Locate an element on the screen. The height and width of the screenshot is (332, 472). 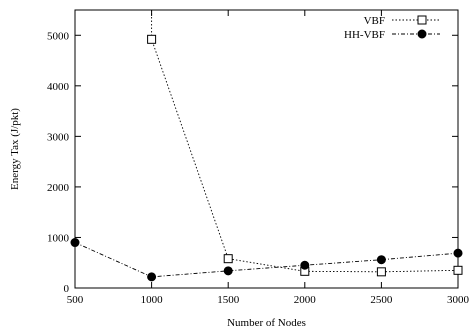
y-tick-label: 5000 is located at coordinates (58, 36).